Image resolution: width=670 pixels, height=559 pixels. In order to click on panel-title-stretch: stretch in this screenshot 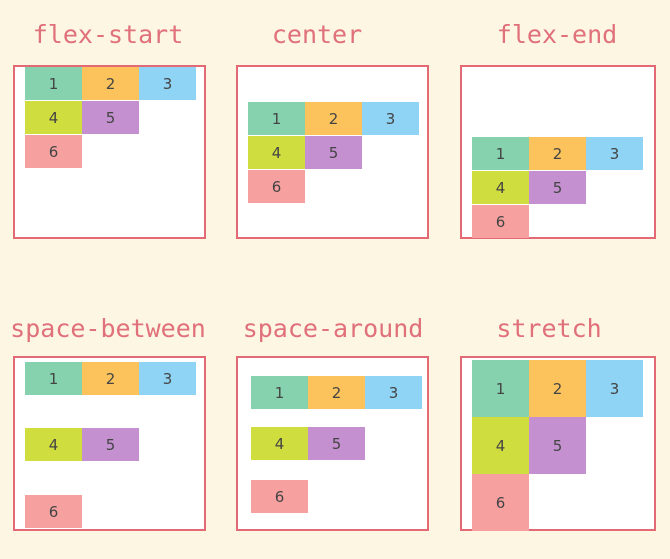, I will do `click(549, 328)`.